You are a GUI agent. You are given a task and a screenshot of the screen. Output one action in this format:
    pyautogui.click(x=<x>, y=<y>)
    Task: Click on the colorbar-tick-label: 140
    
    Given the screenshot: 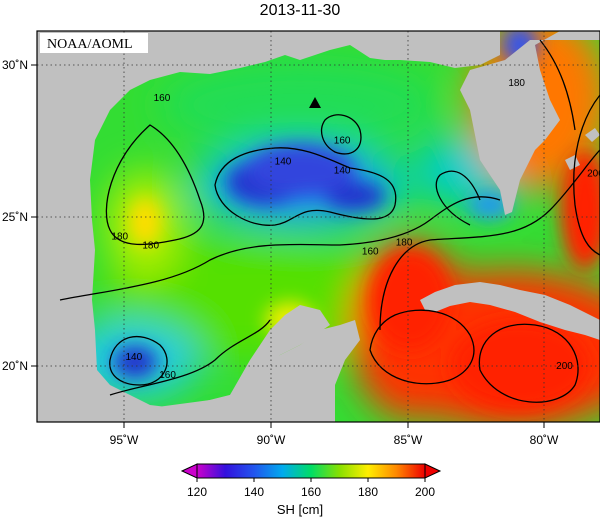 What is the action you would take?
    pyautogui.click(x=254, y=492)
    